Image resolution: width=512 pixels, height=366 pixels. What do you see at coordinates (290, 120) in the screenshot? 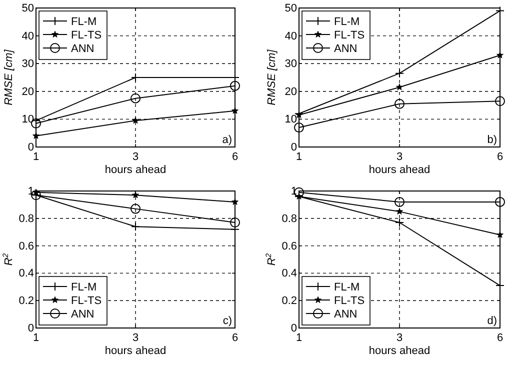
I see `y-tick-label: 10` at bounding box center [290, 120].